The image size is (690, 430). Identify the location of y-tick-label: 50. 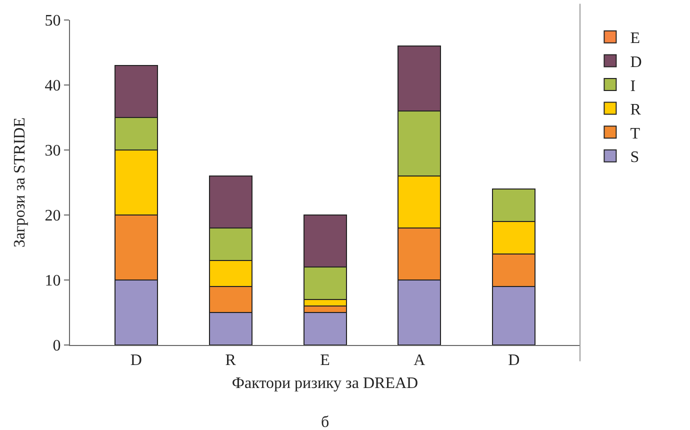
(52, 21).